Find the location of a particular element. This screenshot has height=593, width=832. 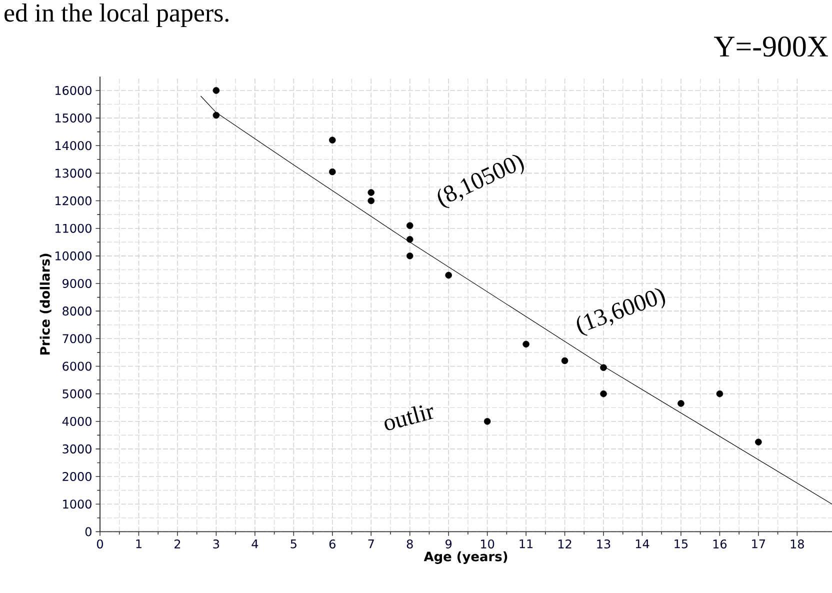

x-tick-label: 7 is located at coordinates (371, 543).